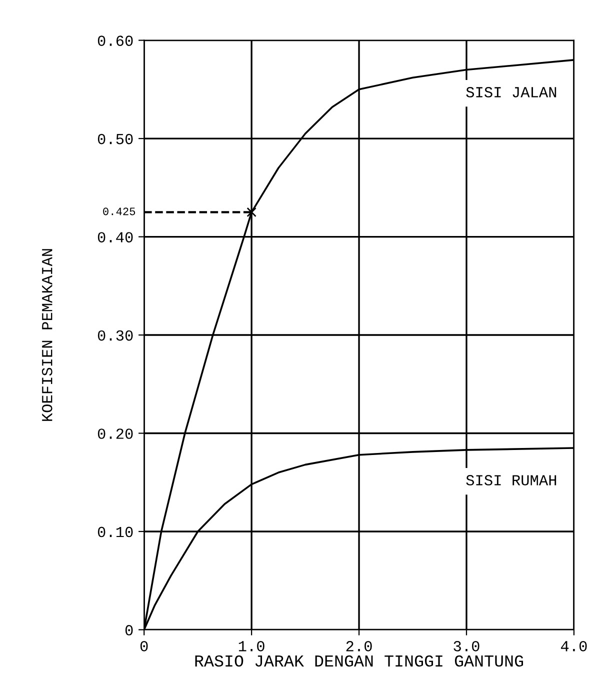 The image size is (608, 683). What do you see at coordinates (144, 646) in the screenshot?
I see `x-tick-label: 0` at bounding box center [144, 646].